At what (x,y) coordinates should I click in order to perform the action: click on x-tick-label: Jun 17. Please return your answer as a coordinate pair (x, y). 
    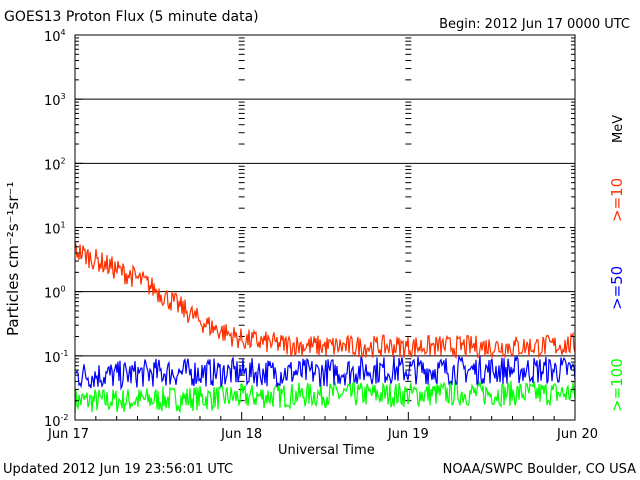
    Looking at the image, I should click on (68, 434).